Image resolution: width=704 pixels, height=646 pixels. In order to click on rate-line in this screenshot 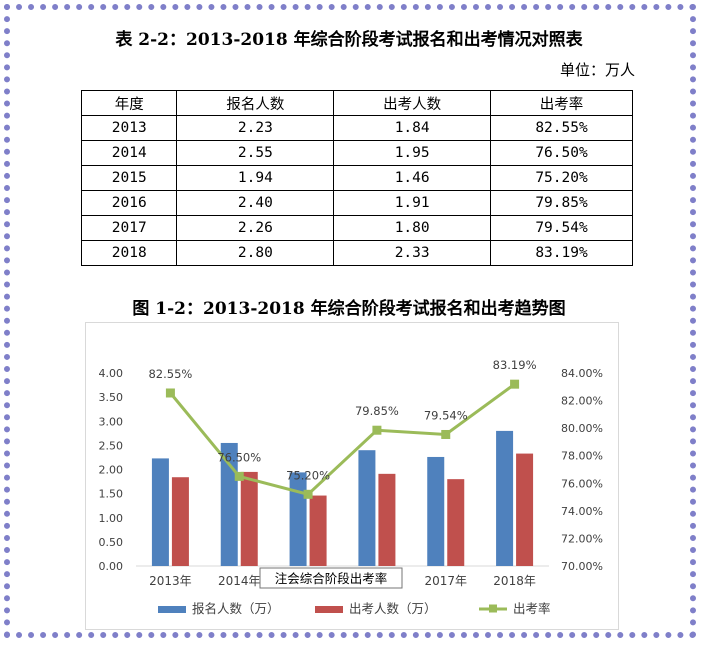, I will do `click(342, 439)`.